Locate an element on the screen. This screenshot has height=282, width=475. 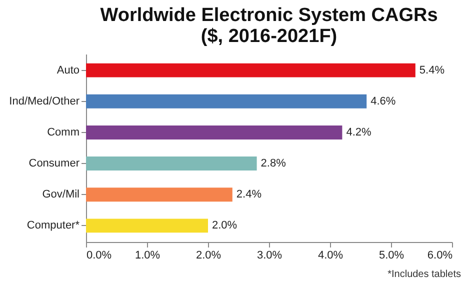
x-tick-label: 5.0% is located at coordinates (391, 256).